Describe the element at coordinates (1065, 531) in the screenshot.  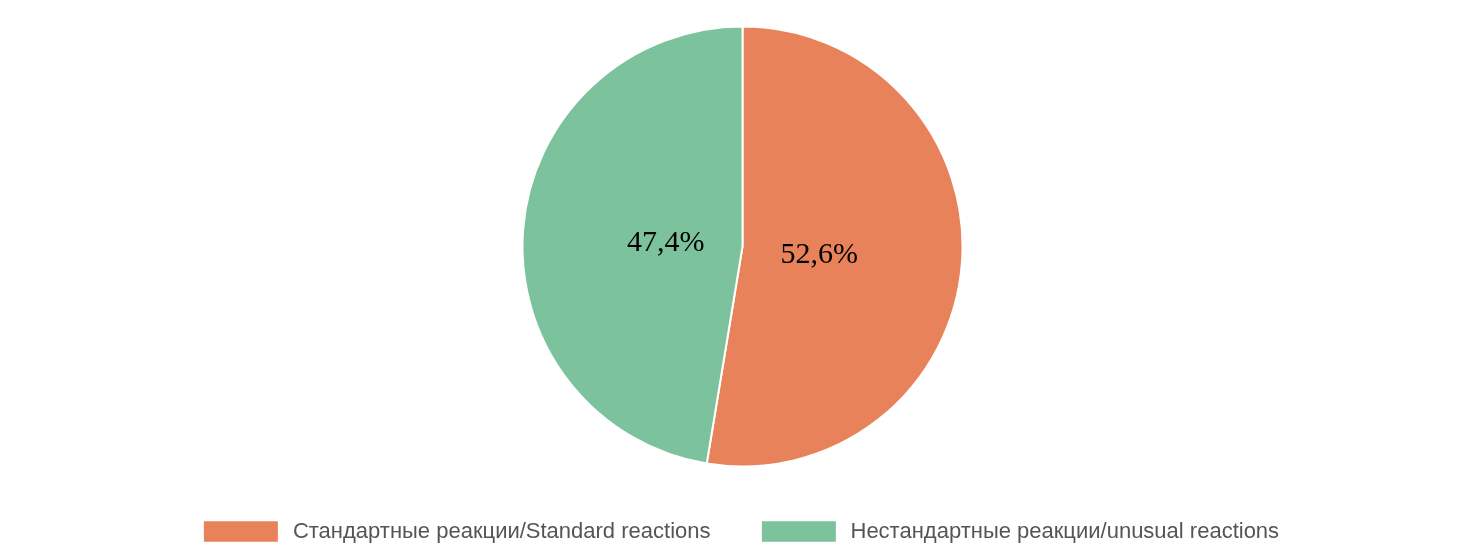
I see `legend-label: Нестандартные реакции/unusual reactions` at that location.